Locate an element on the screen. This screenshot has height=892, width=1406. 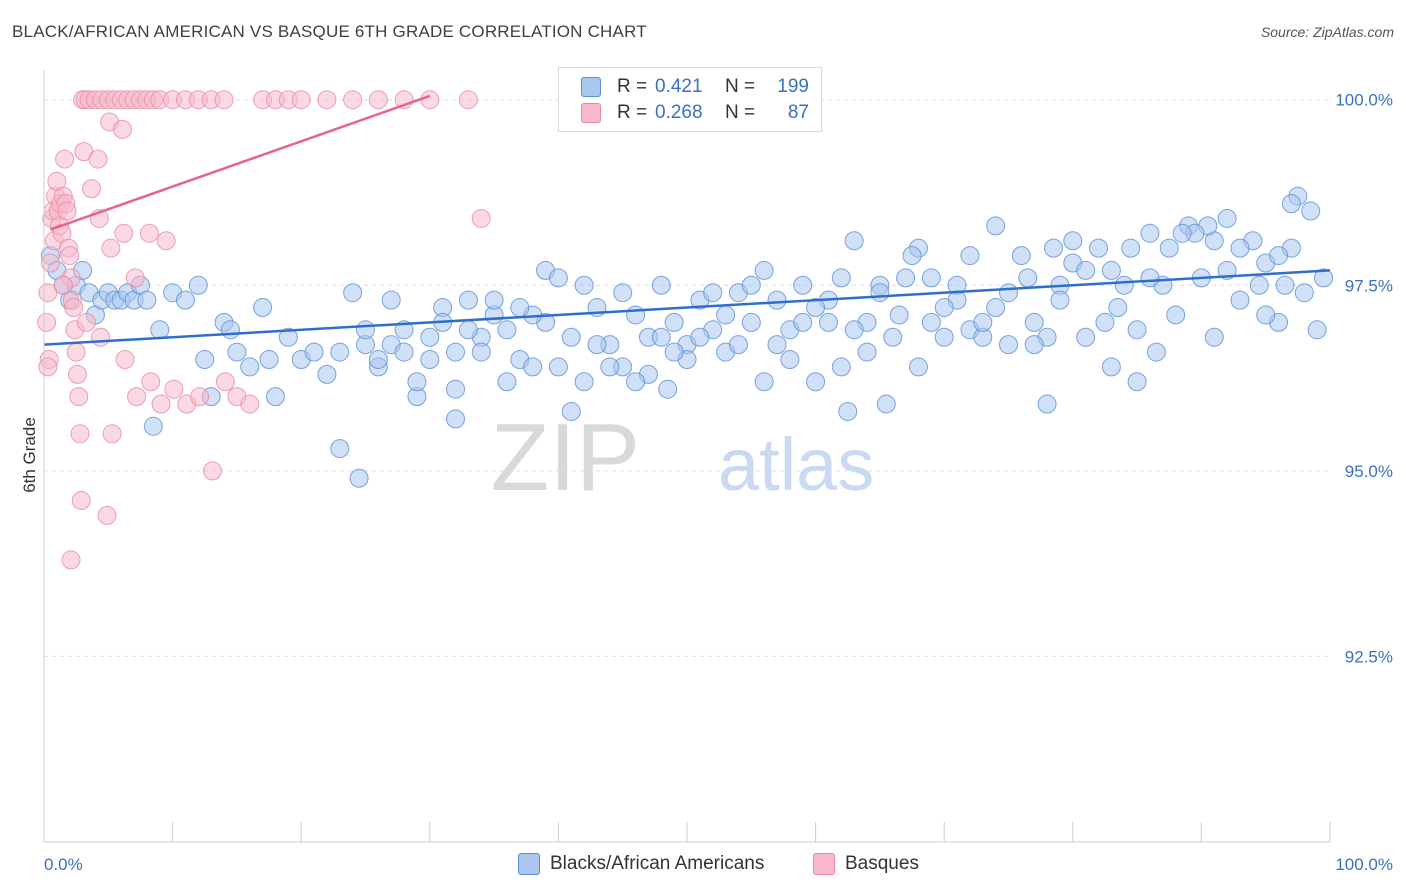
legend-r-label: R = is located at coordinates (632, 86).